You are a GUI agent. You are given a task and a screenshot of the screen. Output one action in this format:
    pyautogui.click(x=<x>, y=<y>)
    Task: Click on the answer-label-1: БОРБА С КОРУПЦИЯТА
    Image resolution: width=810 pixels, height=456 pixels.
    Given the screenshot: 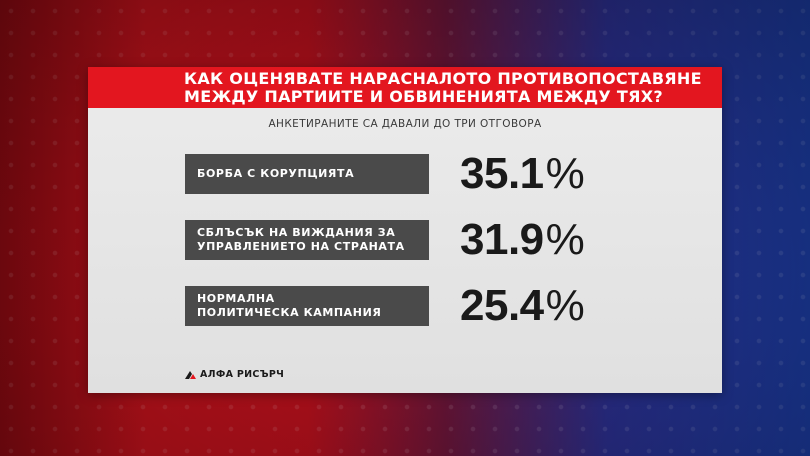 What is the action you would take?
    pyautogui.click(x=307, y=174)
    